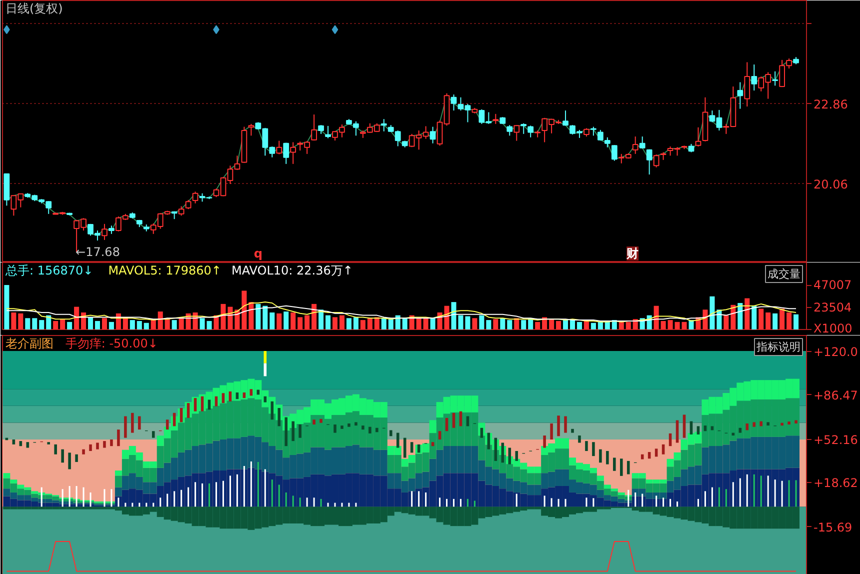  What do you see at coordinates (831, 184) in the screenshot?
I see `y-tick-label: 20.06` at bounding box center [831, 184].